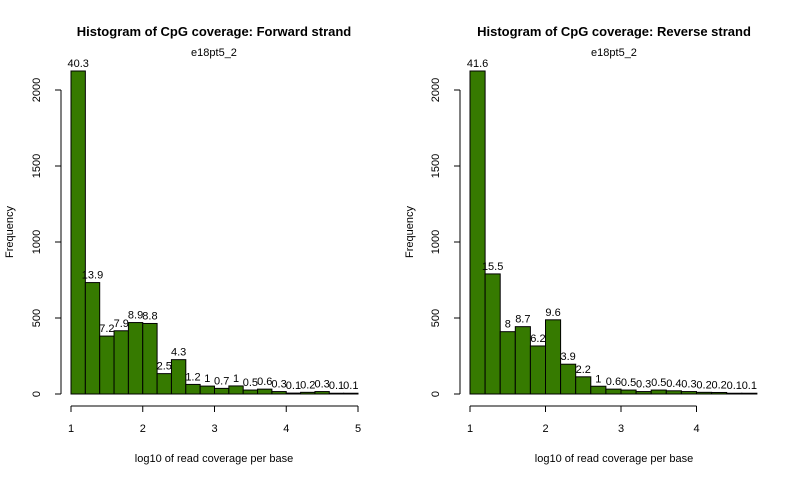 The height and width of the screenshot is (480, 800). I want to click on bar-value-label: 6.2, so click(537, 339).